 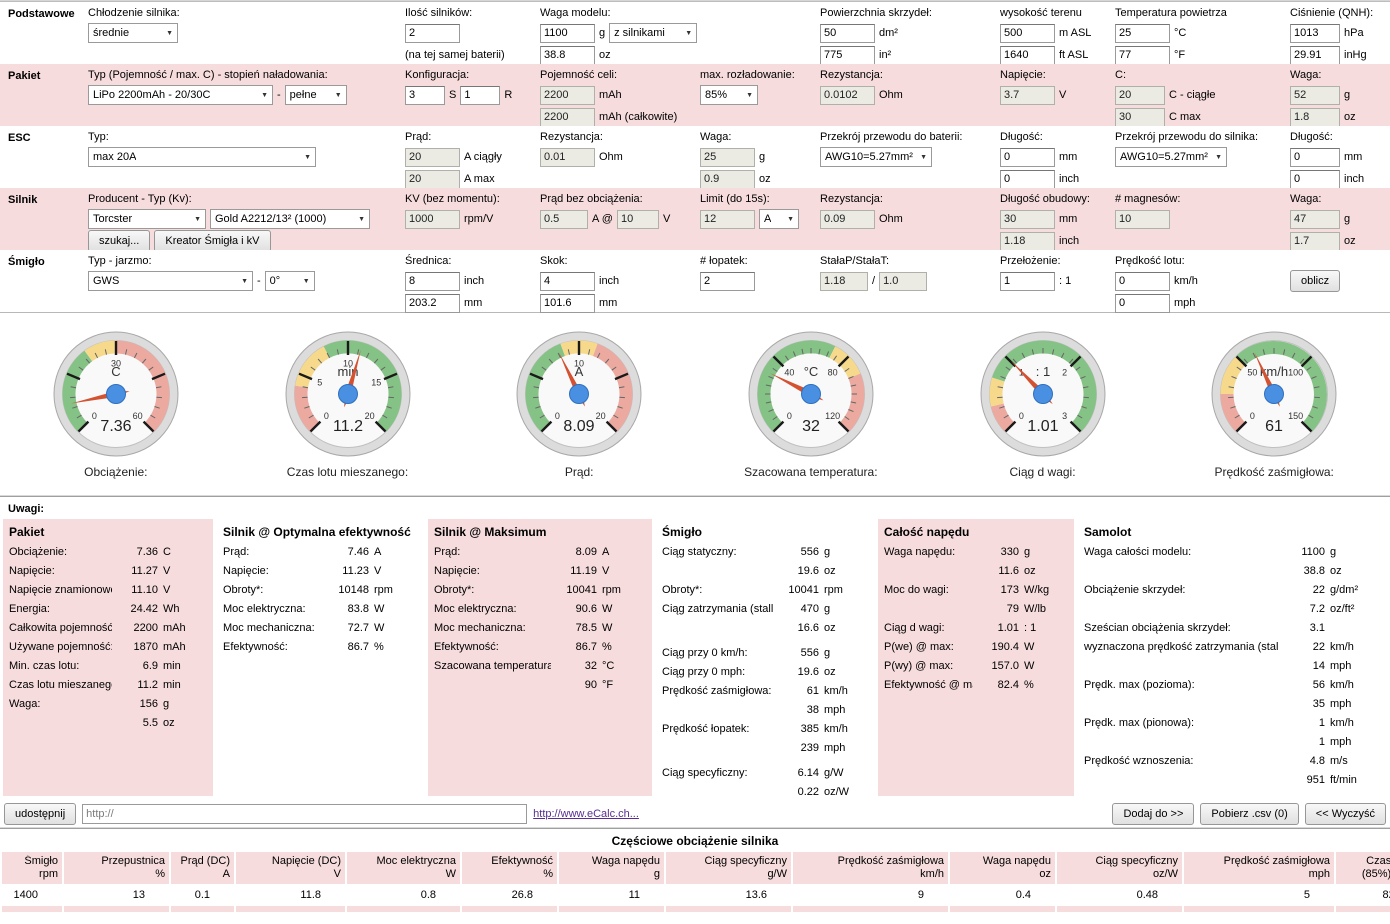 What do you see at coordinates (1005, 666) in the screenshot?
I see `note-value: 157.0` at bounding box center [1005, 666].